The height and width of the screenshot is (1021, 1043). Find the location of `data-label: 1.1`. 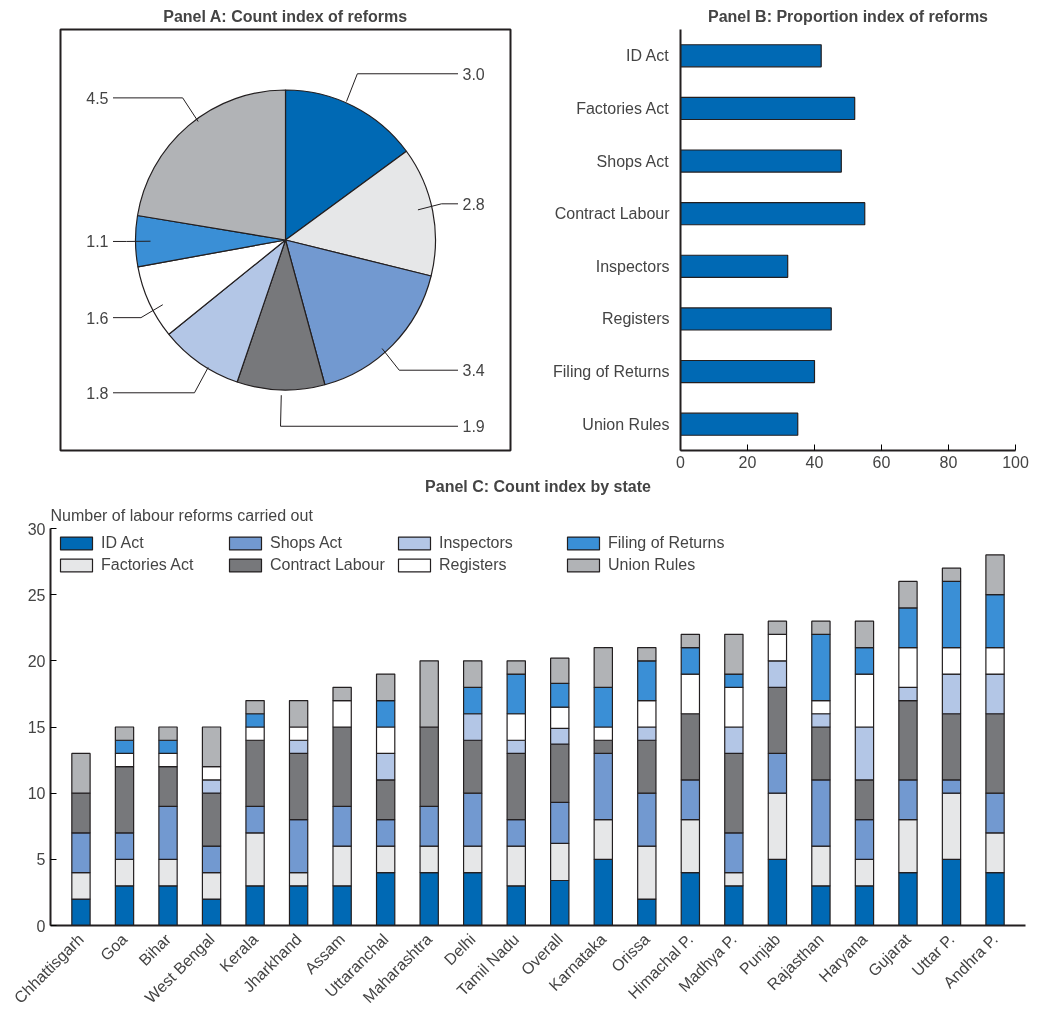

data-label: 1.1 is located at coordinates (97, 242).